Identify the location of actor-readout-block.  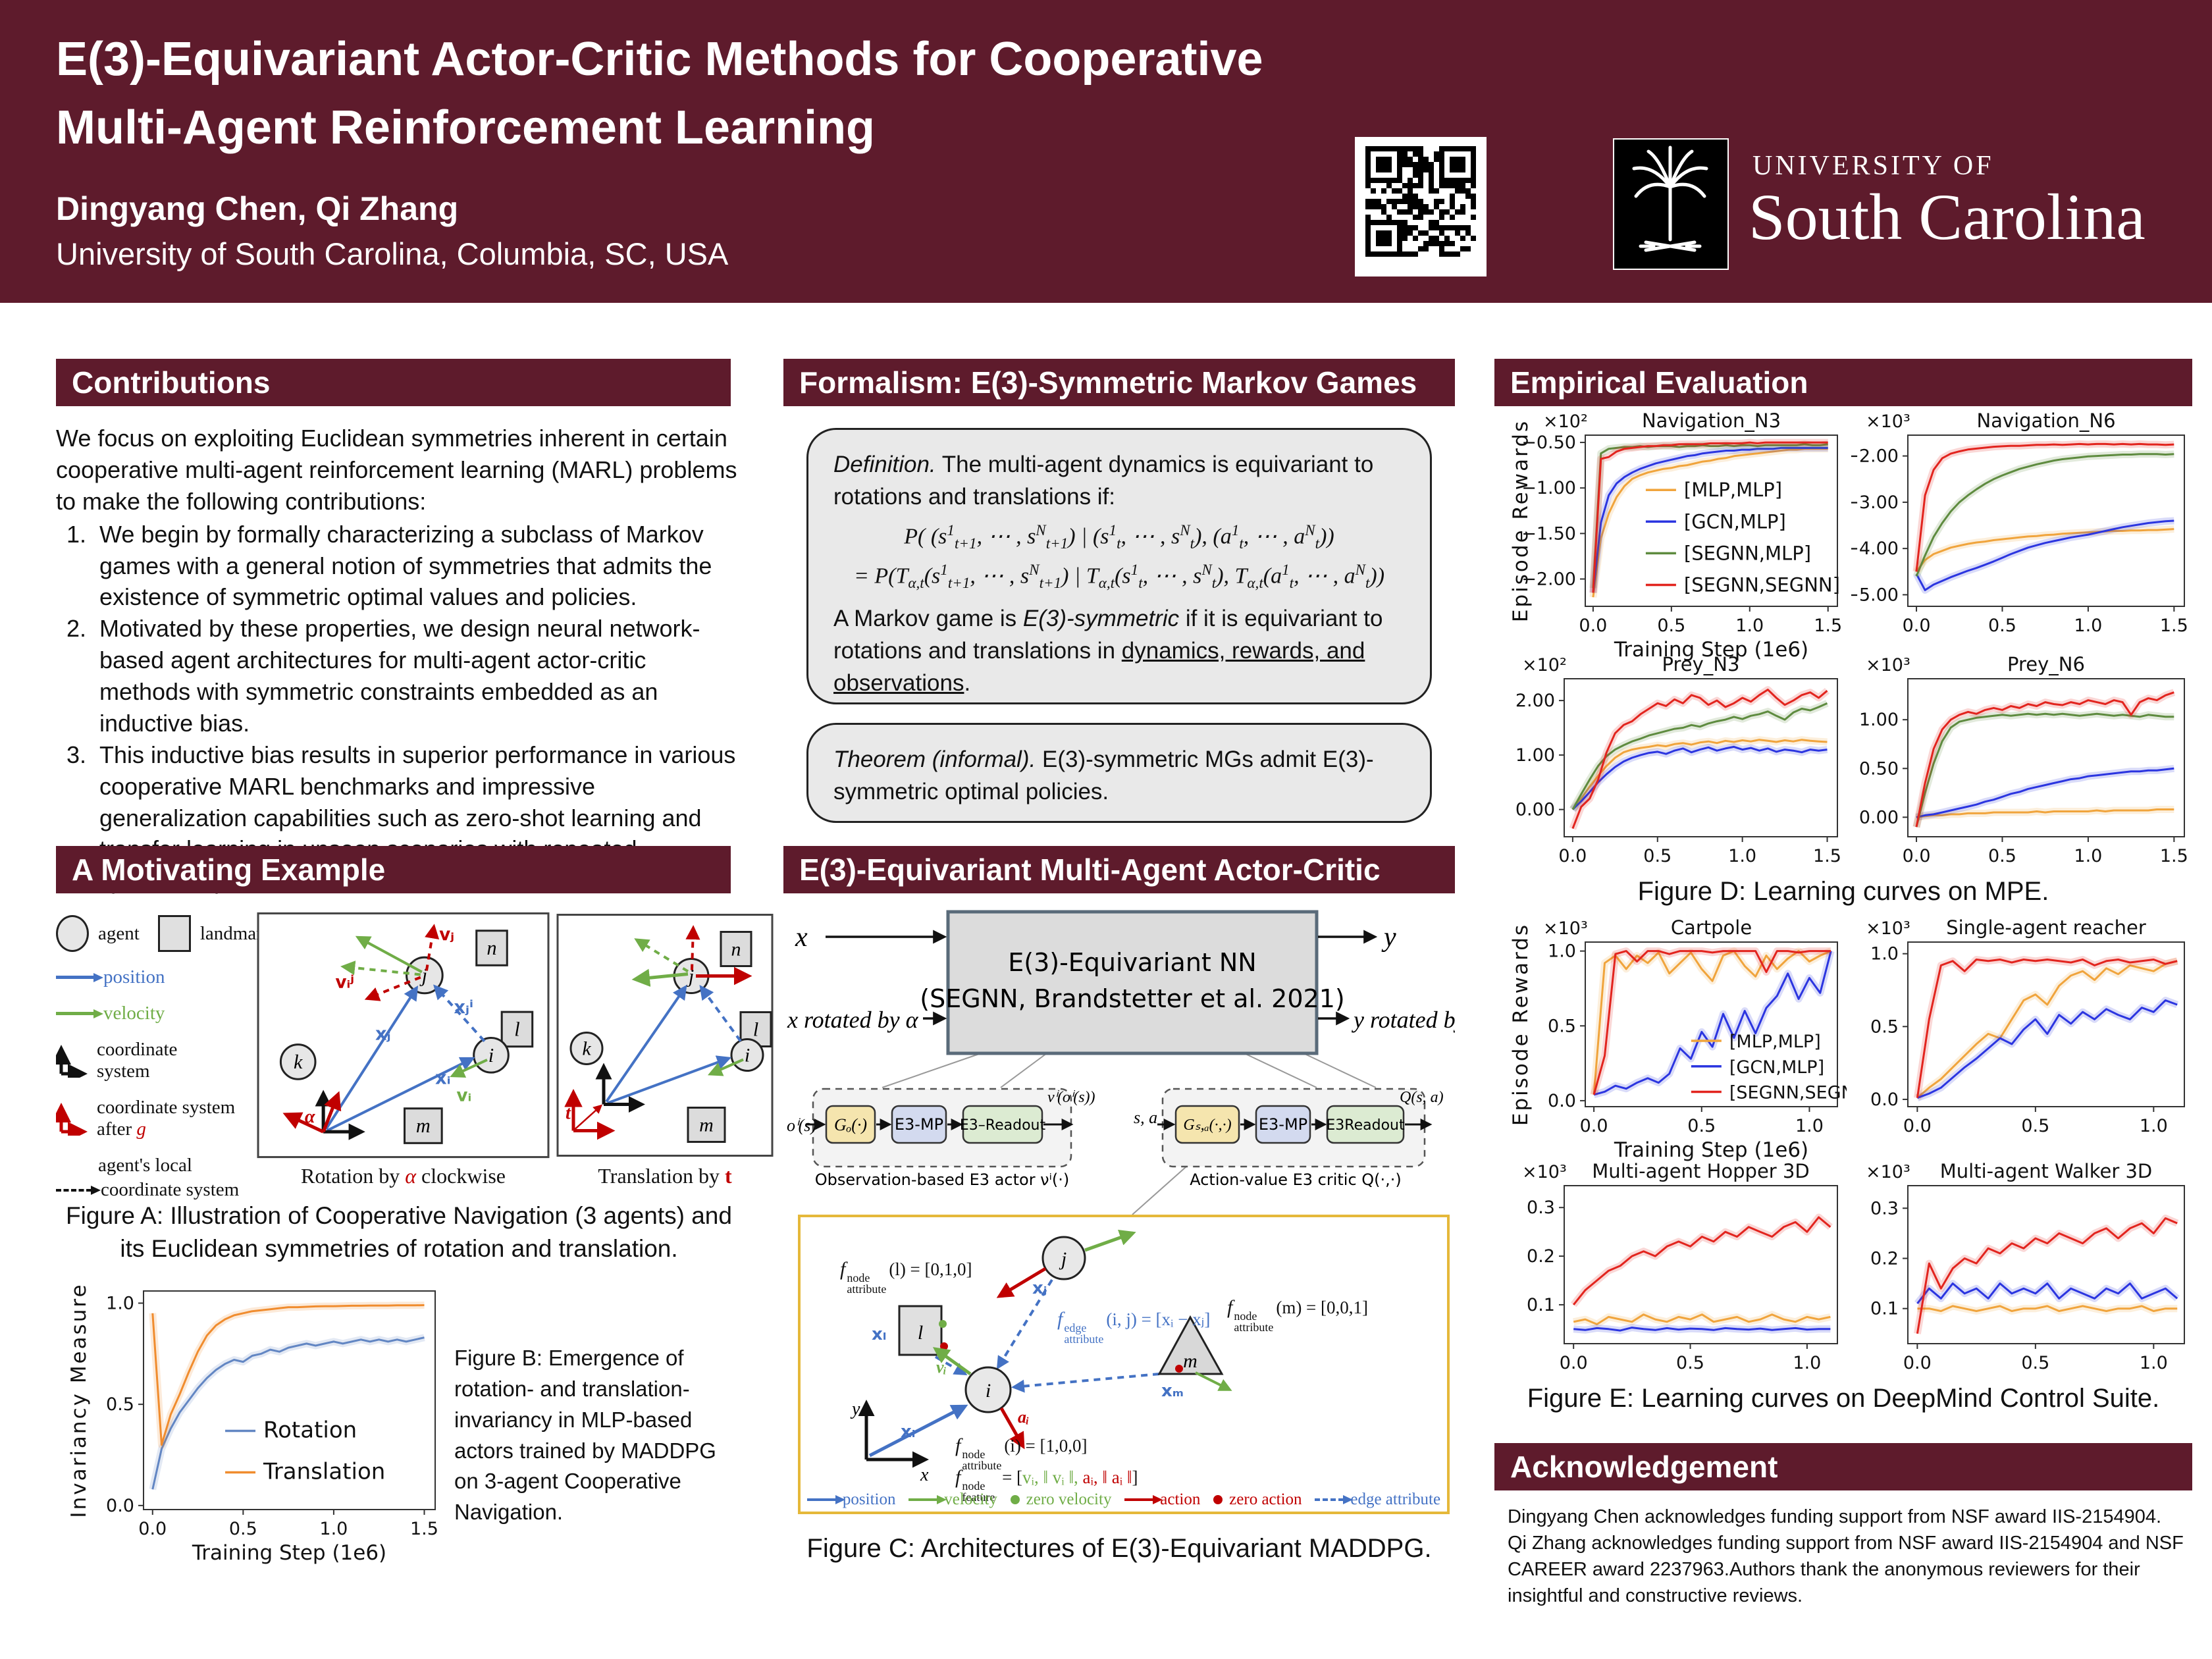
(1003, 1124).